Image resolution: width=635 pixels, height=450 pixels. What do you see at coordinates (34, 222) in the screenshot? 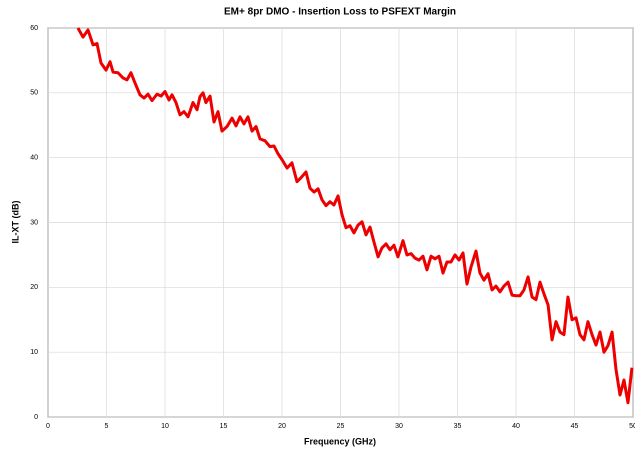
I see `y-tick-label: 30` at bounding box center [34, 222].